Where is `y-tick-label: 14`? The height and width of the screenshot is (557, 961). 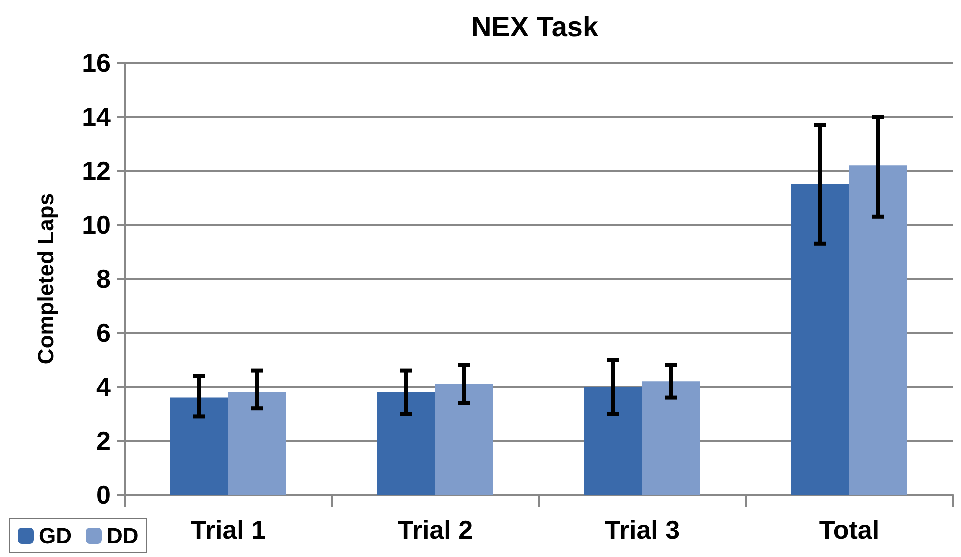
y-tick-label: 14 is located at coordinates (97, 117).